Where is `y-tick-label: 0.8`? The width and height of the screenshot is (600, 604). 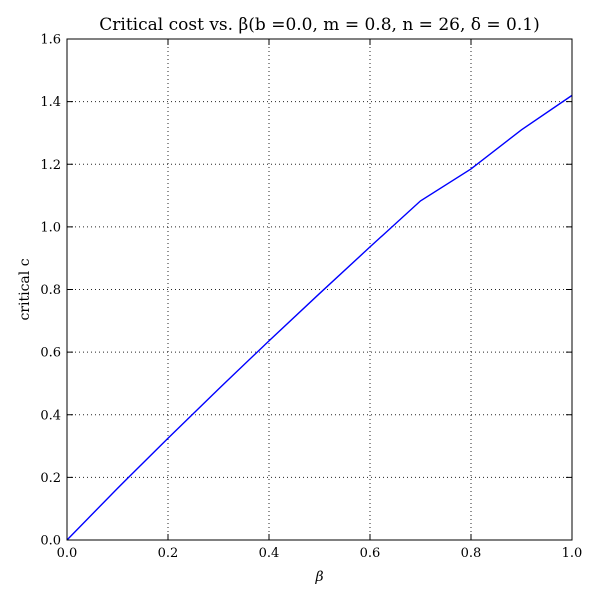
y-tick-label: 0.8 is located at coordinates (50, 290).